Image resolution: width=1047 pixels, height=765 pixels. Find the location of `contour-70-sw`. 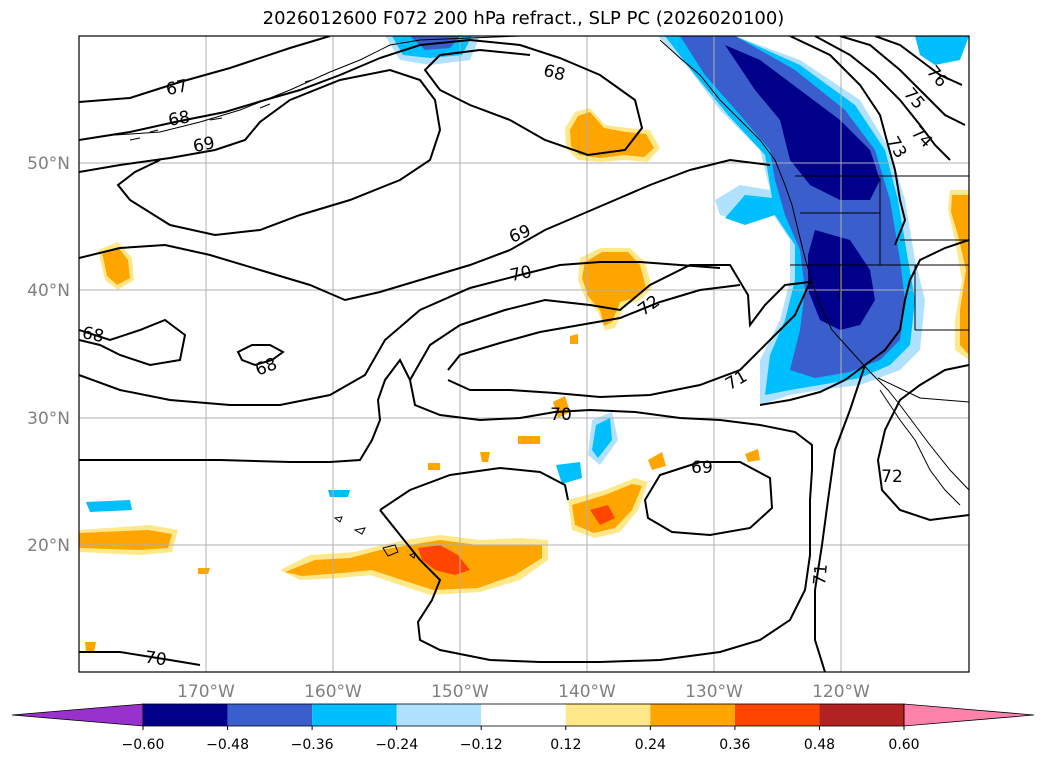

contour-70-sw is located at coordinates (140, 658).